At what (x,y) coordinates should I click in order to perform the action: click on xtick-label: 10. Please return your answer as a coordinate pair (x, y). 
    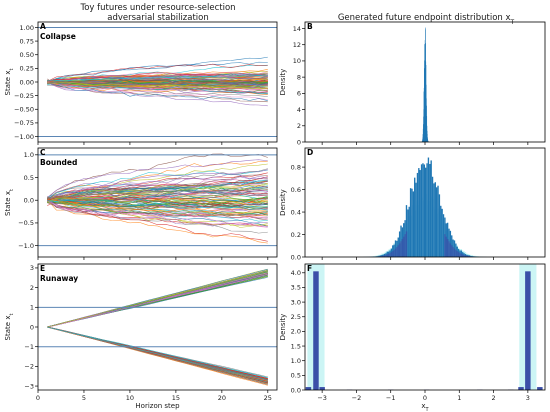
    Looking at the image, I should click on (130, 398).